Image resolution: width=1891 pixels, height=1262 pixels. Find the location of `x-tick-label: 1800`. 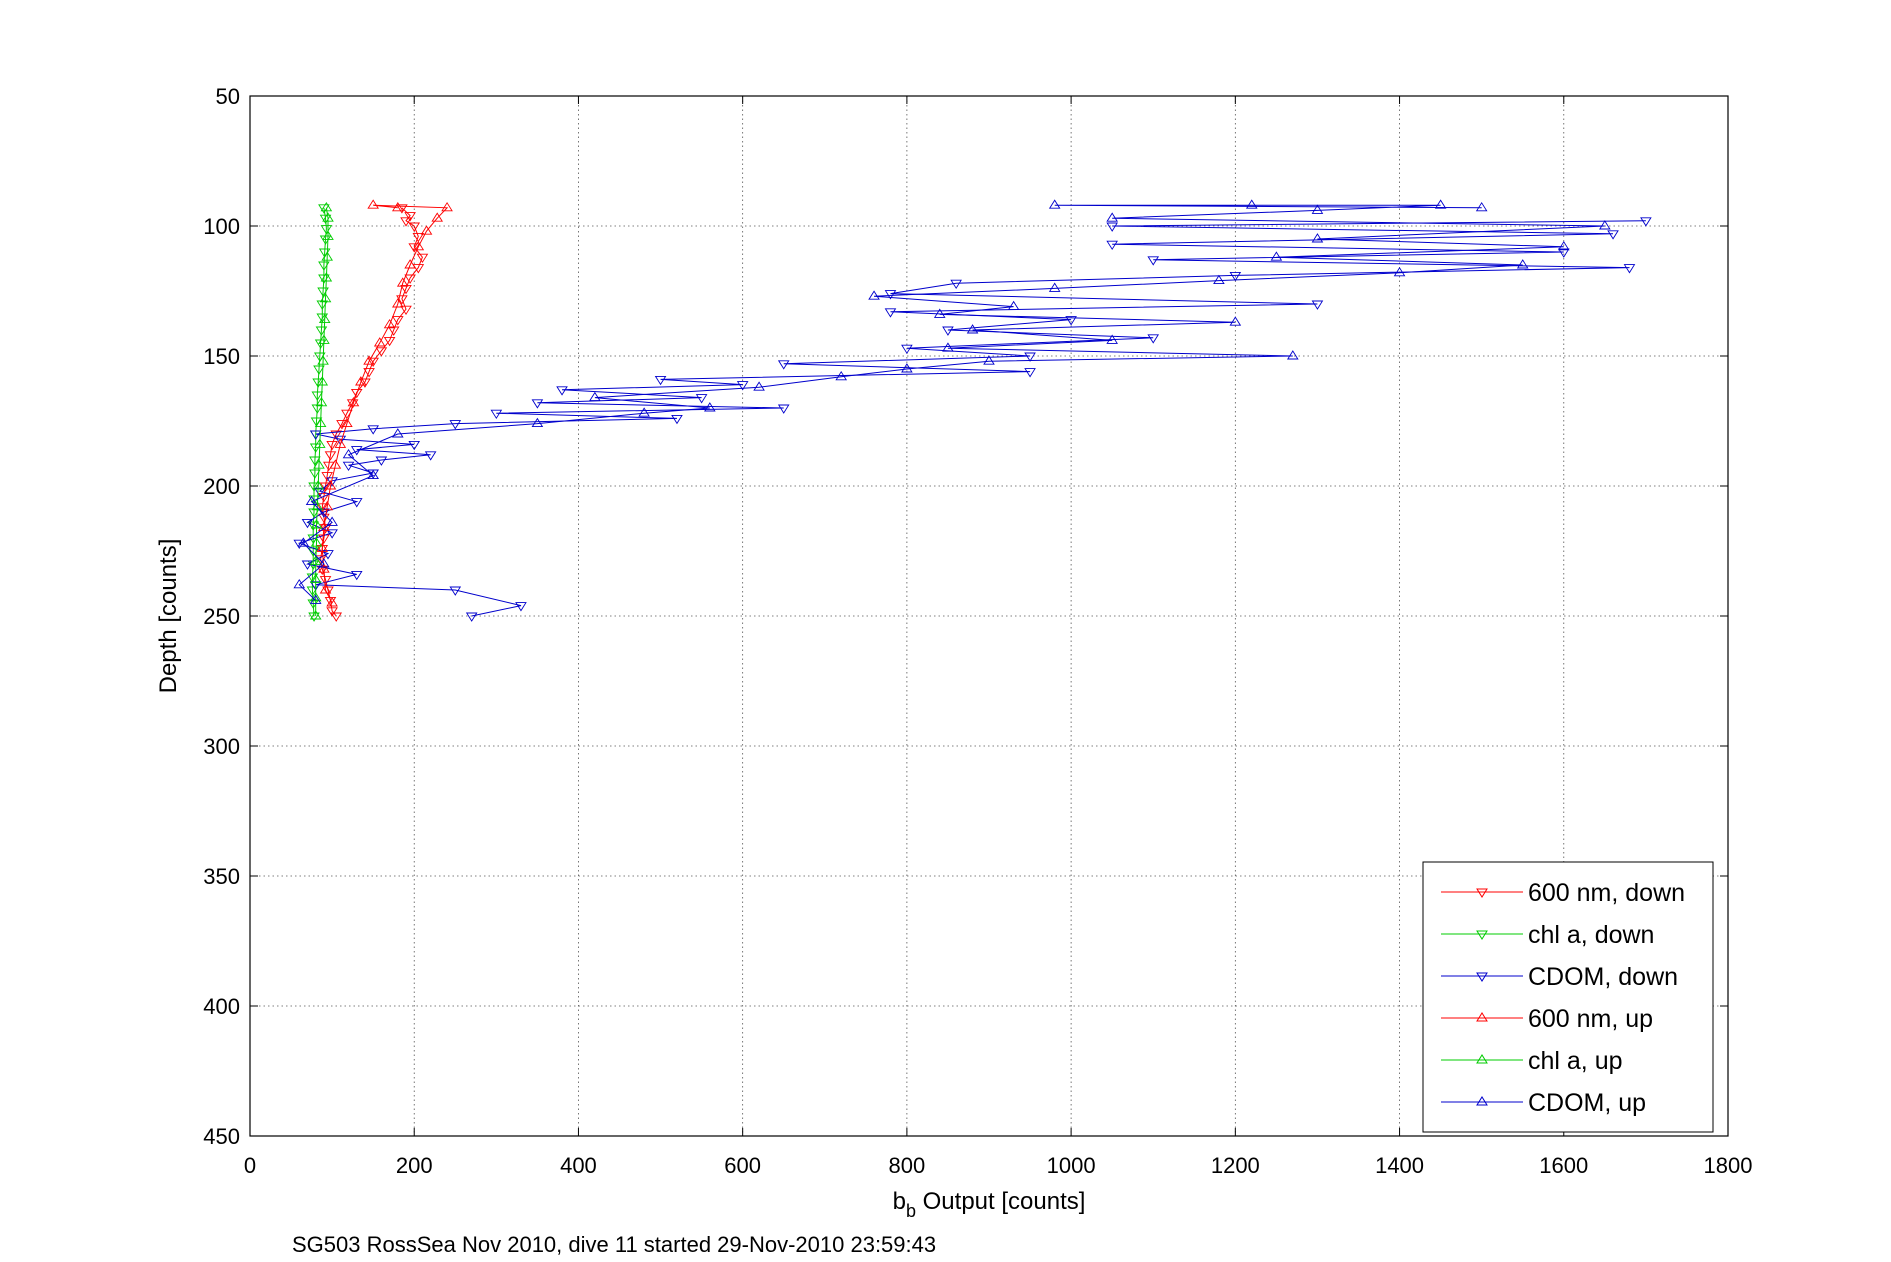

x-tick-label: 1800 is located at coordinates (1728, 1165).